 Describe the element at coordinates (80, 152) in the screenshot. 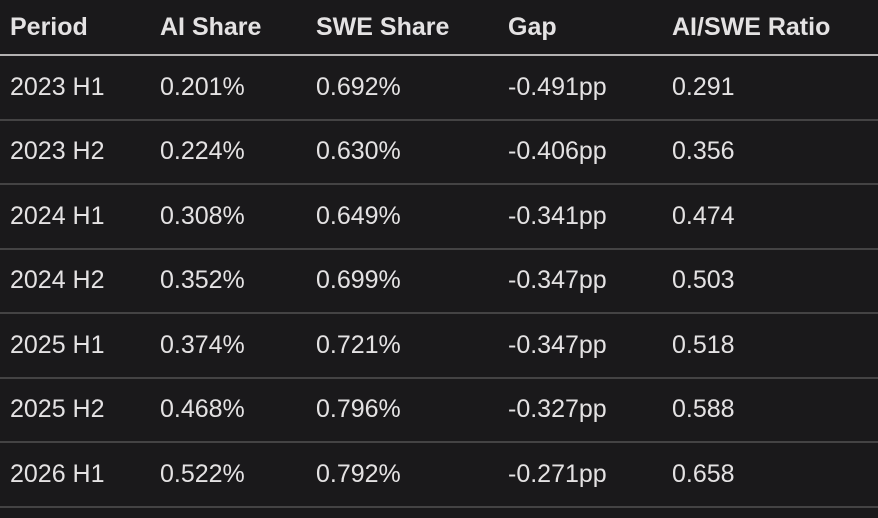

I see `table-cell: 2023 H2` at that location.